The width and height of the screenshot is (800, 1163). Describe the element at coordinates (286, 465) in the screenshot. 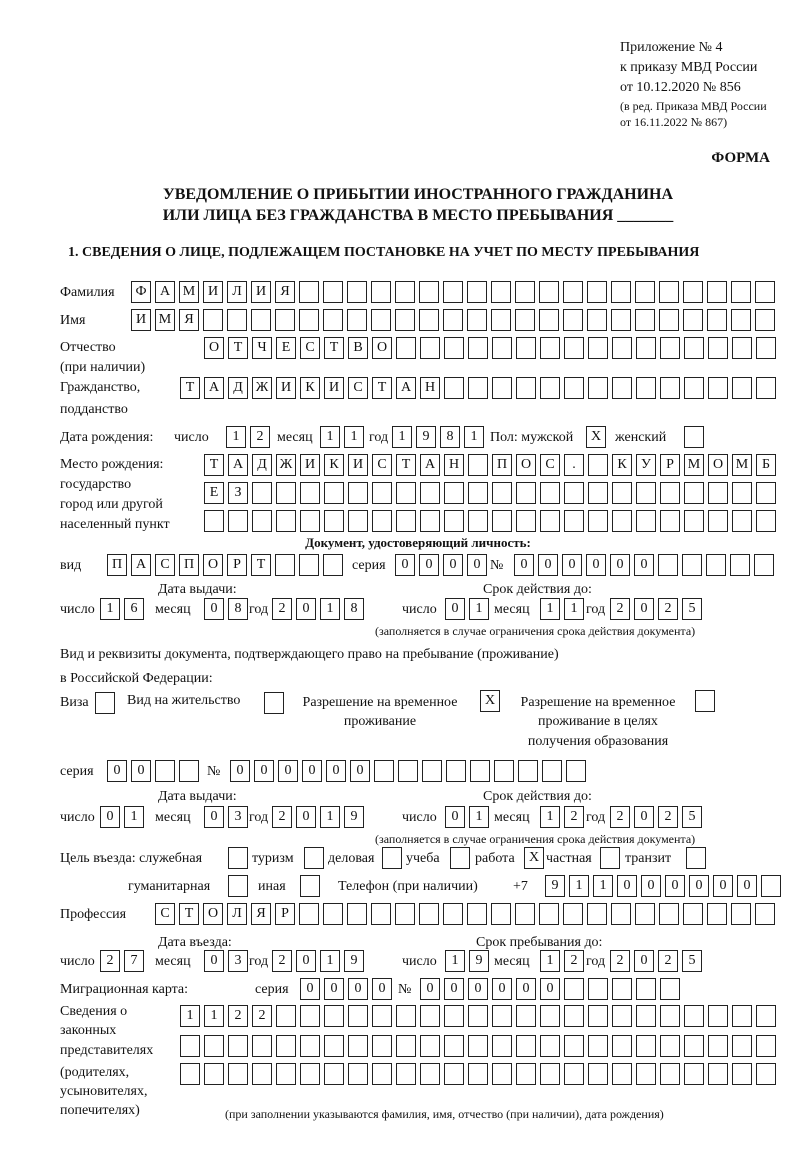

I see `char-cell: Ж` at that location.